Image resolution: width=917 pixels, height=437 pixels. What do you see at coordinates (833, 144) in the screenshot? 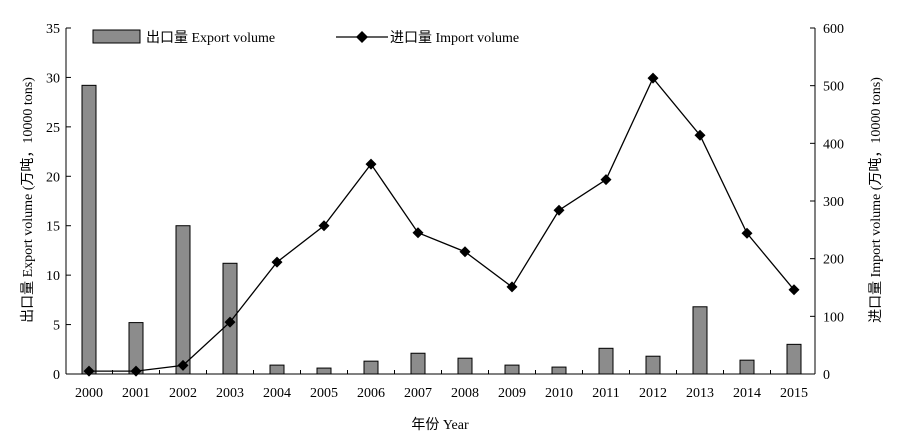
I see `right-tick-label: 400` at bounding box center [833, 144].